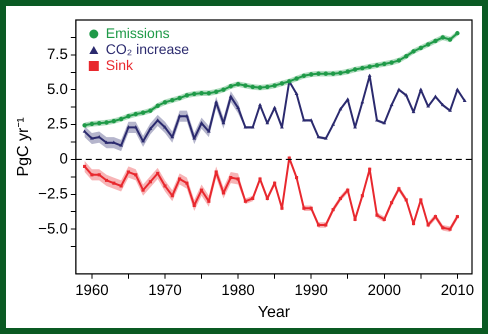  I want to click on y-tick-label: 5.0, so click(57, 89).